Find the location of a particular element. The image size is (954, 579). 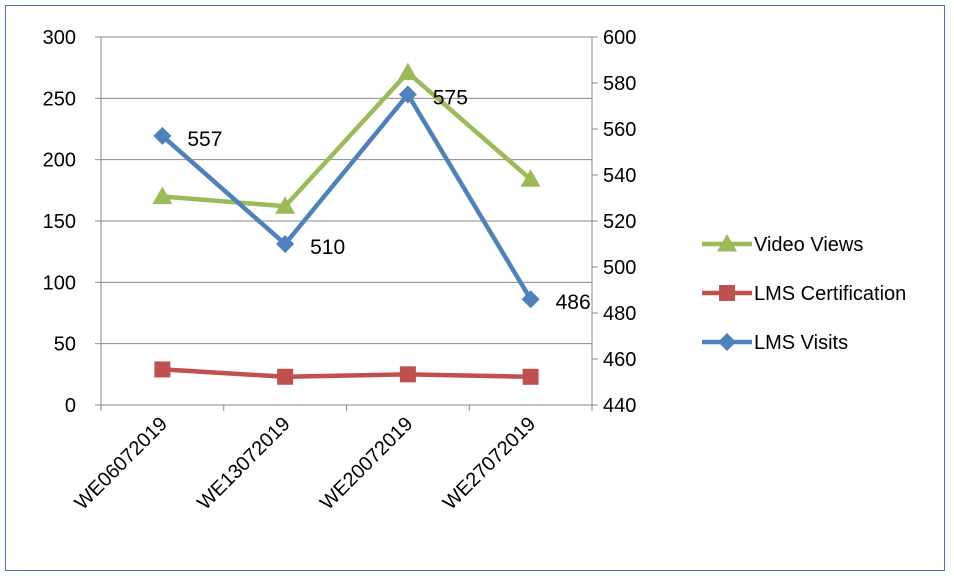

right-tick-label: 520 is located at coordinates (619, 222).